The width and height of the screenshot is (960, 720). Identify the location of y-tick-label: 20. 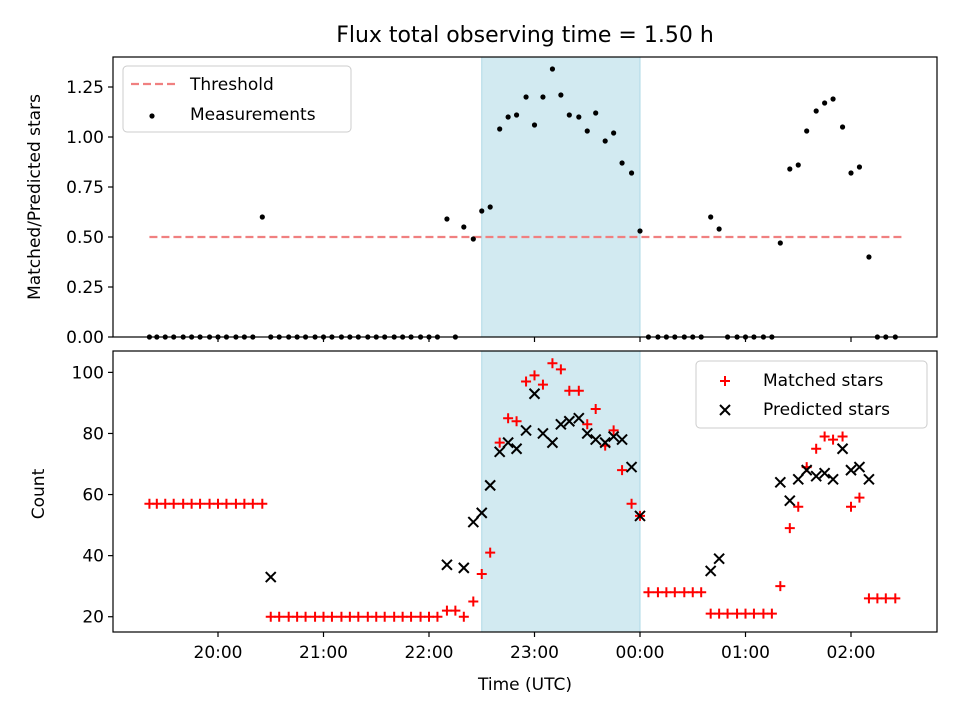
(93, 618).